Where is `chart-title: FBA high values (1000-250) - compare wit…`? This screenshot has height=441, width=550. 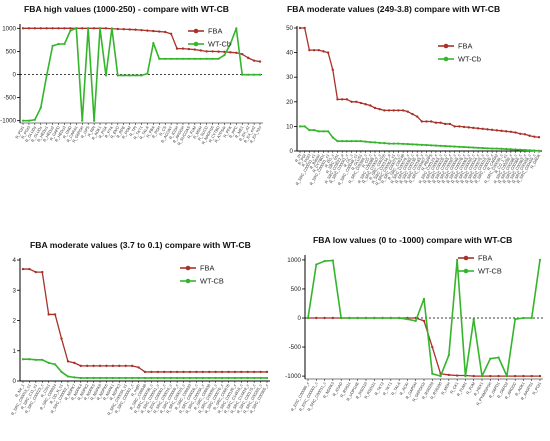
chart-title: FBA high values (1000-250) - compare wit… is located at coordinates (126, 9).